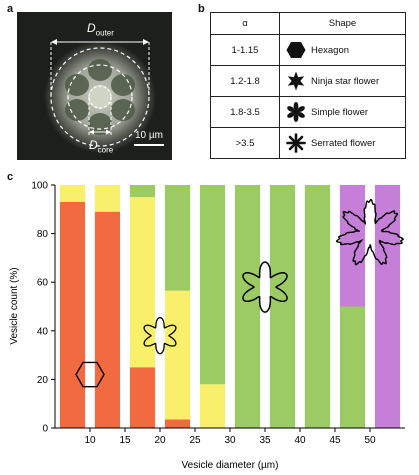  I want to click on alpha-range: >3.5, so click(245, 143).